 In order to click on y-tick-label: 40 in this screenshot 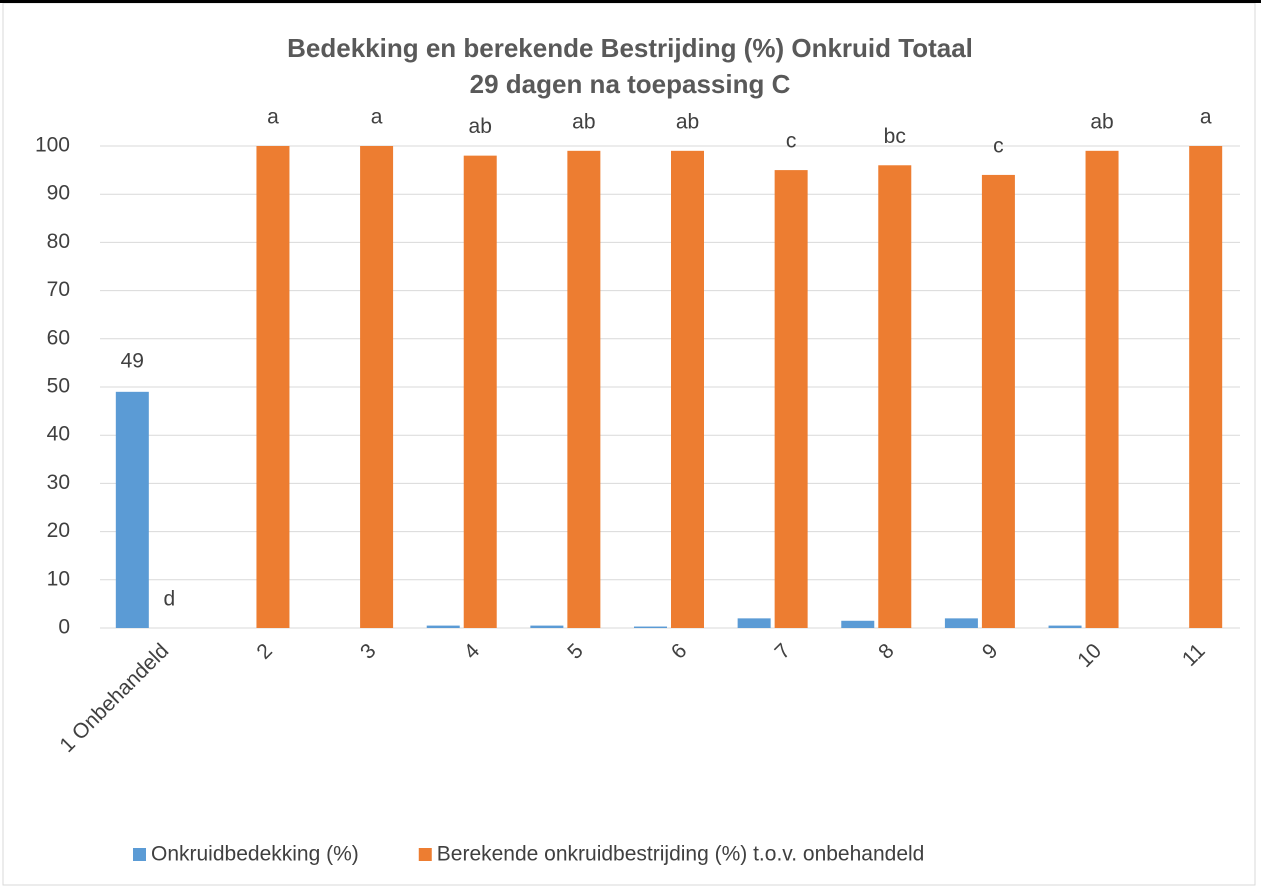, I will do `click(58, 434)`.